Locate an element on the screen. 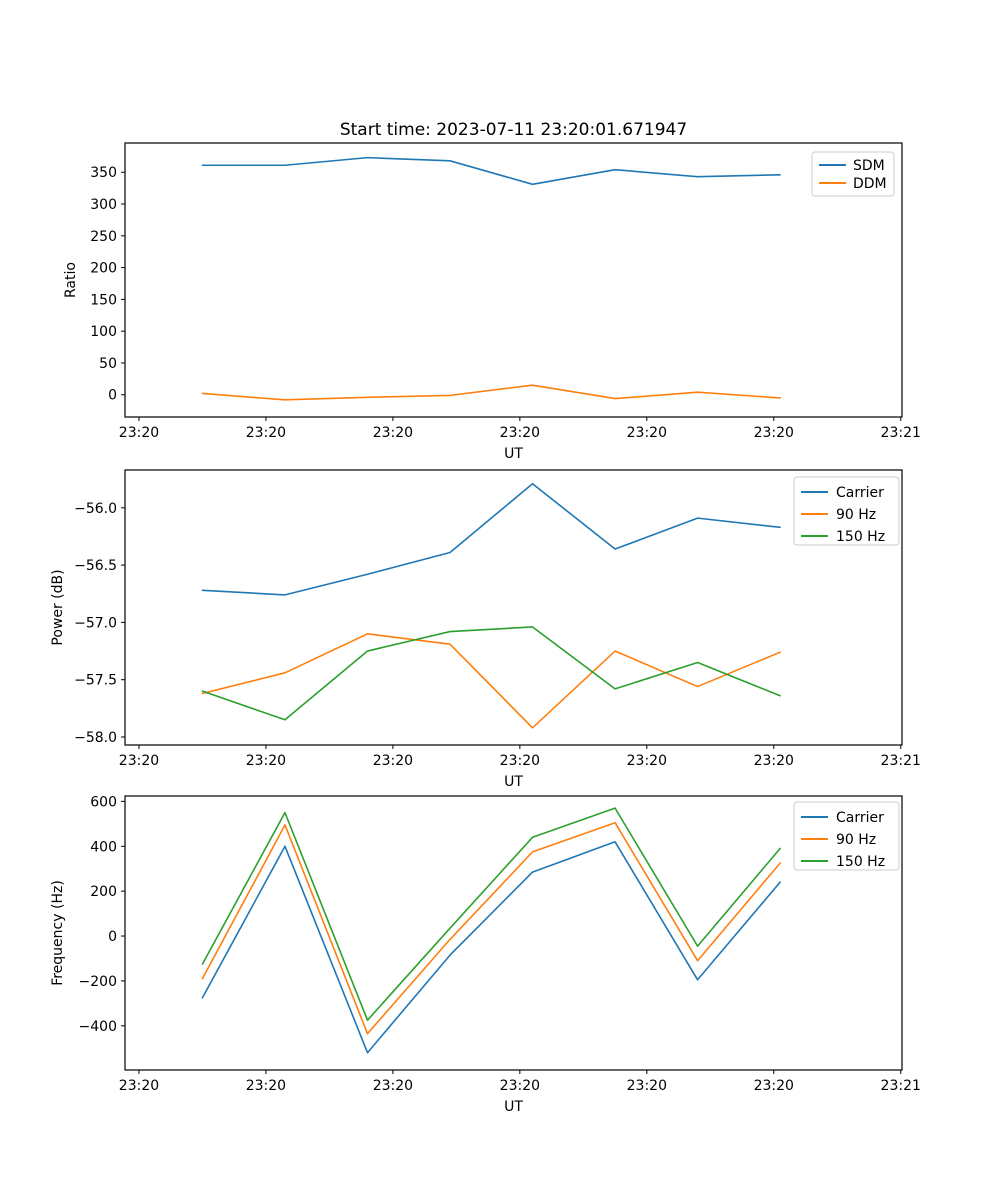 The width and height of the screenshot is (1000, 1204). legend: SDM DDM is located at coordinates (853, 174).